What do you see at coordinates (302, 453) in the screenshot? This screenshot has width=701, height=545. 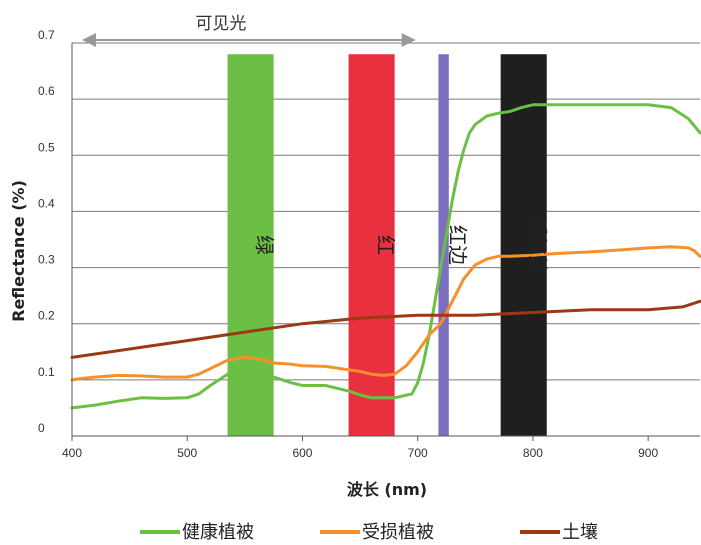 I see `x-tick-label: 600` at bounding box center [302, 453].